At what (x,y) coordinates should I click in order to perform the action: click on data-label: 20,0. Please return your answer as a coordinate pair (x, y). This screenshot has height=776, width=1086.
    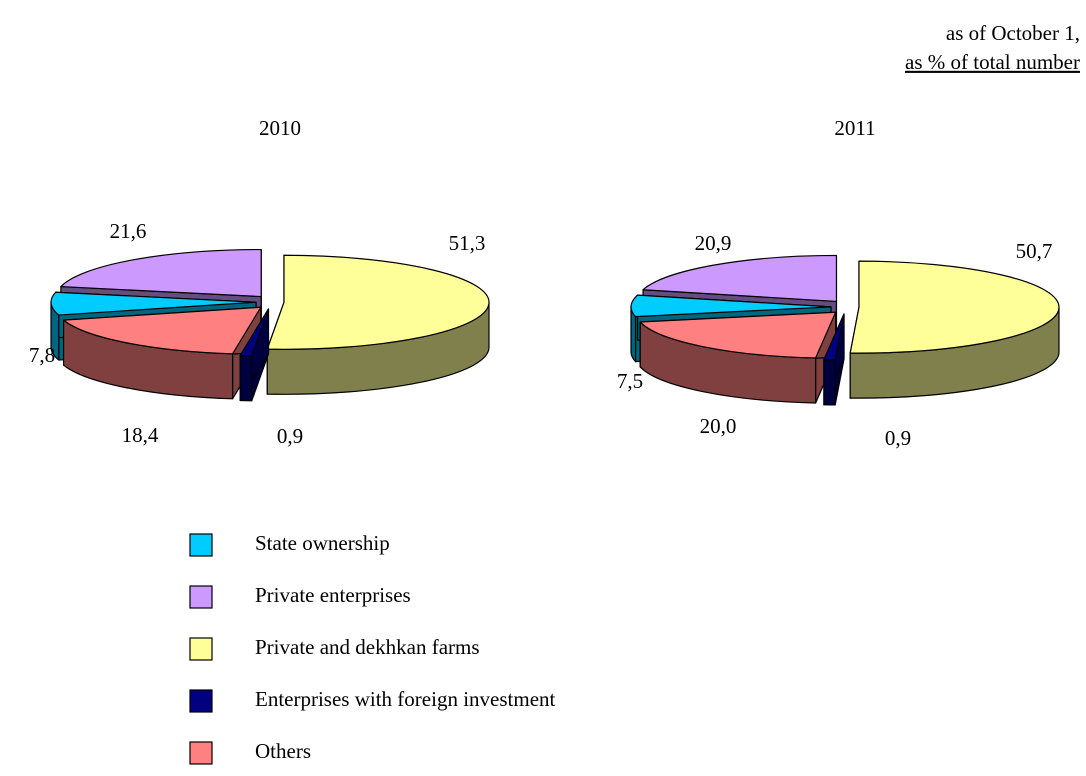
    Looking at the image, I should click on (718, 426).